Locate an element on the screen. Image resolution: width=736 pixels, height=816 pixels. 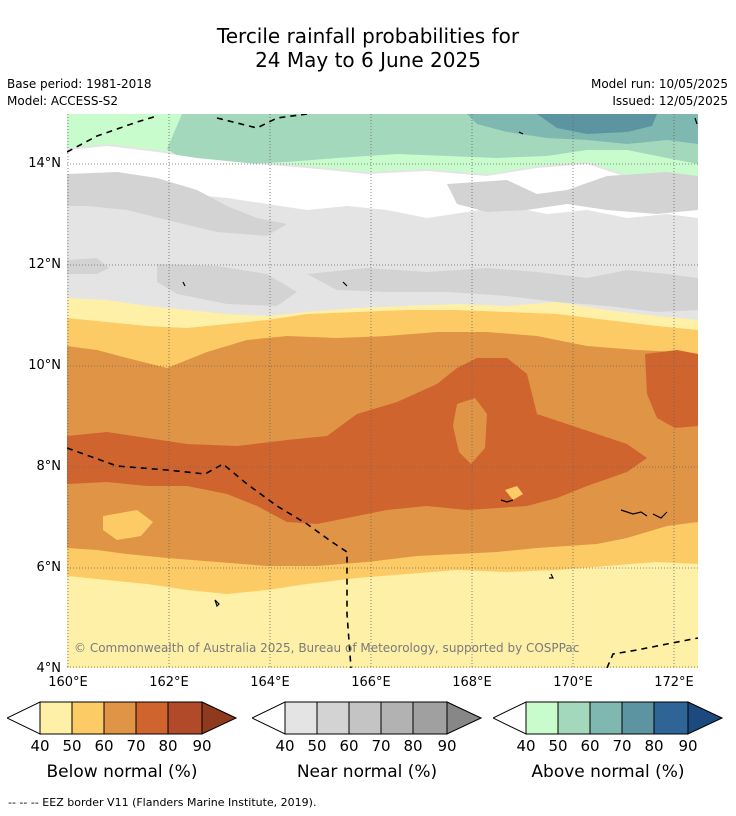
colorbar-above-label: Above normal (%) is located at coordinates (608, 772).